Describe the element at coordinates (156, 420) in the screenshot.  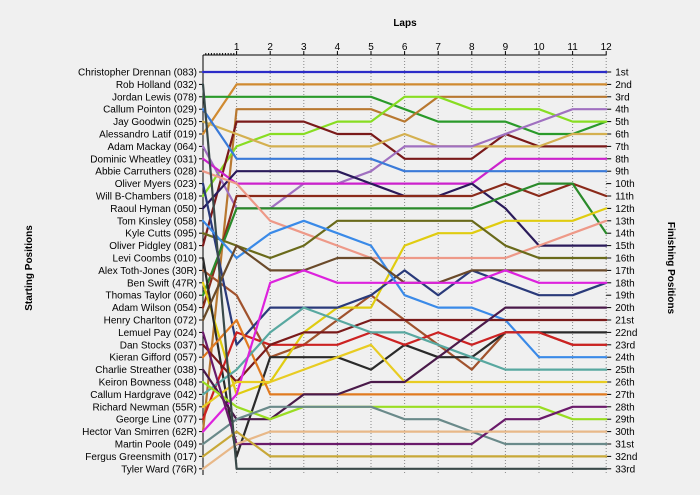
I see `starting-position-label: George Line (077)` at that location.